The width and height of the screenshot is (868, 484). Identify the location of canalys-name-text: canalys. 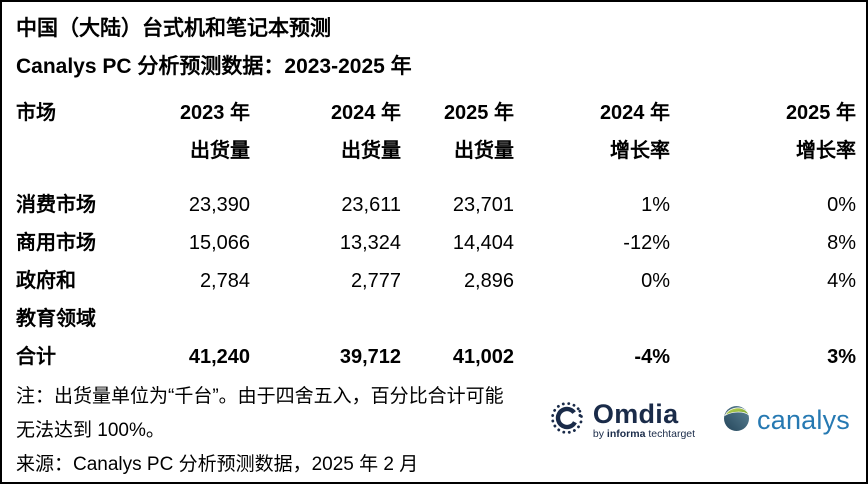
(803, 420).